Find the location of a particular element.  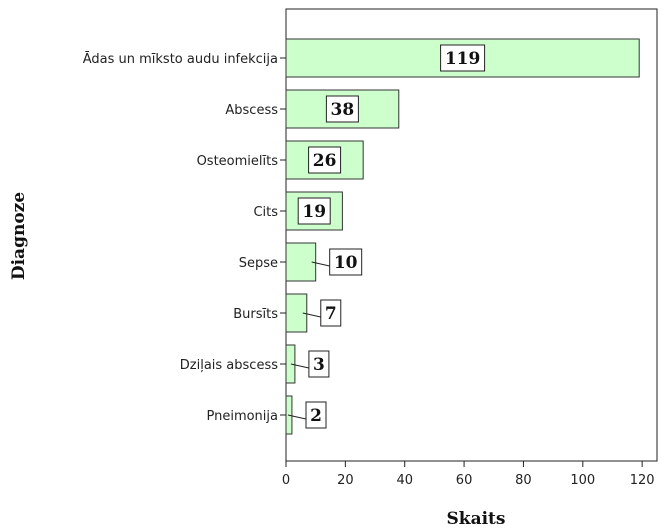

category-label: Abscess is located at coordinates (251, 110).